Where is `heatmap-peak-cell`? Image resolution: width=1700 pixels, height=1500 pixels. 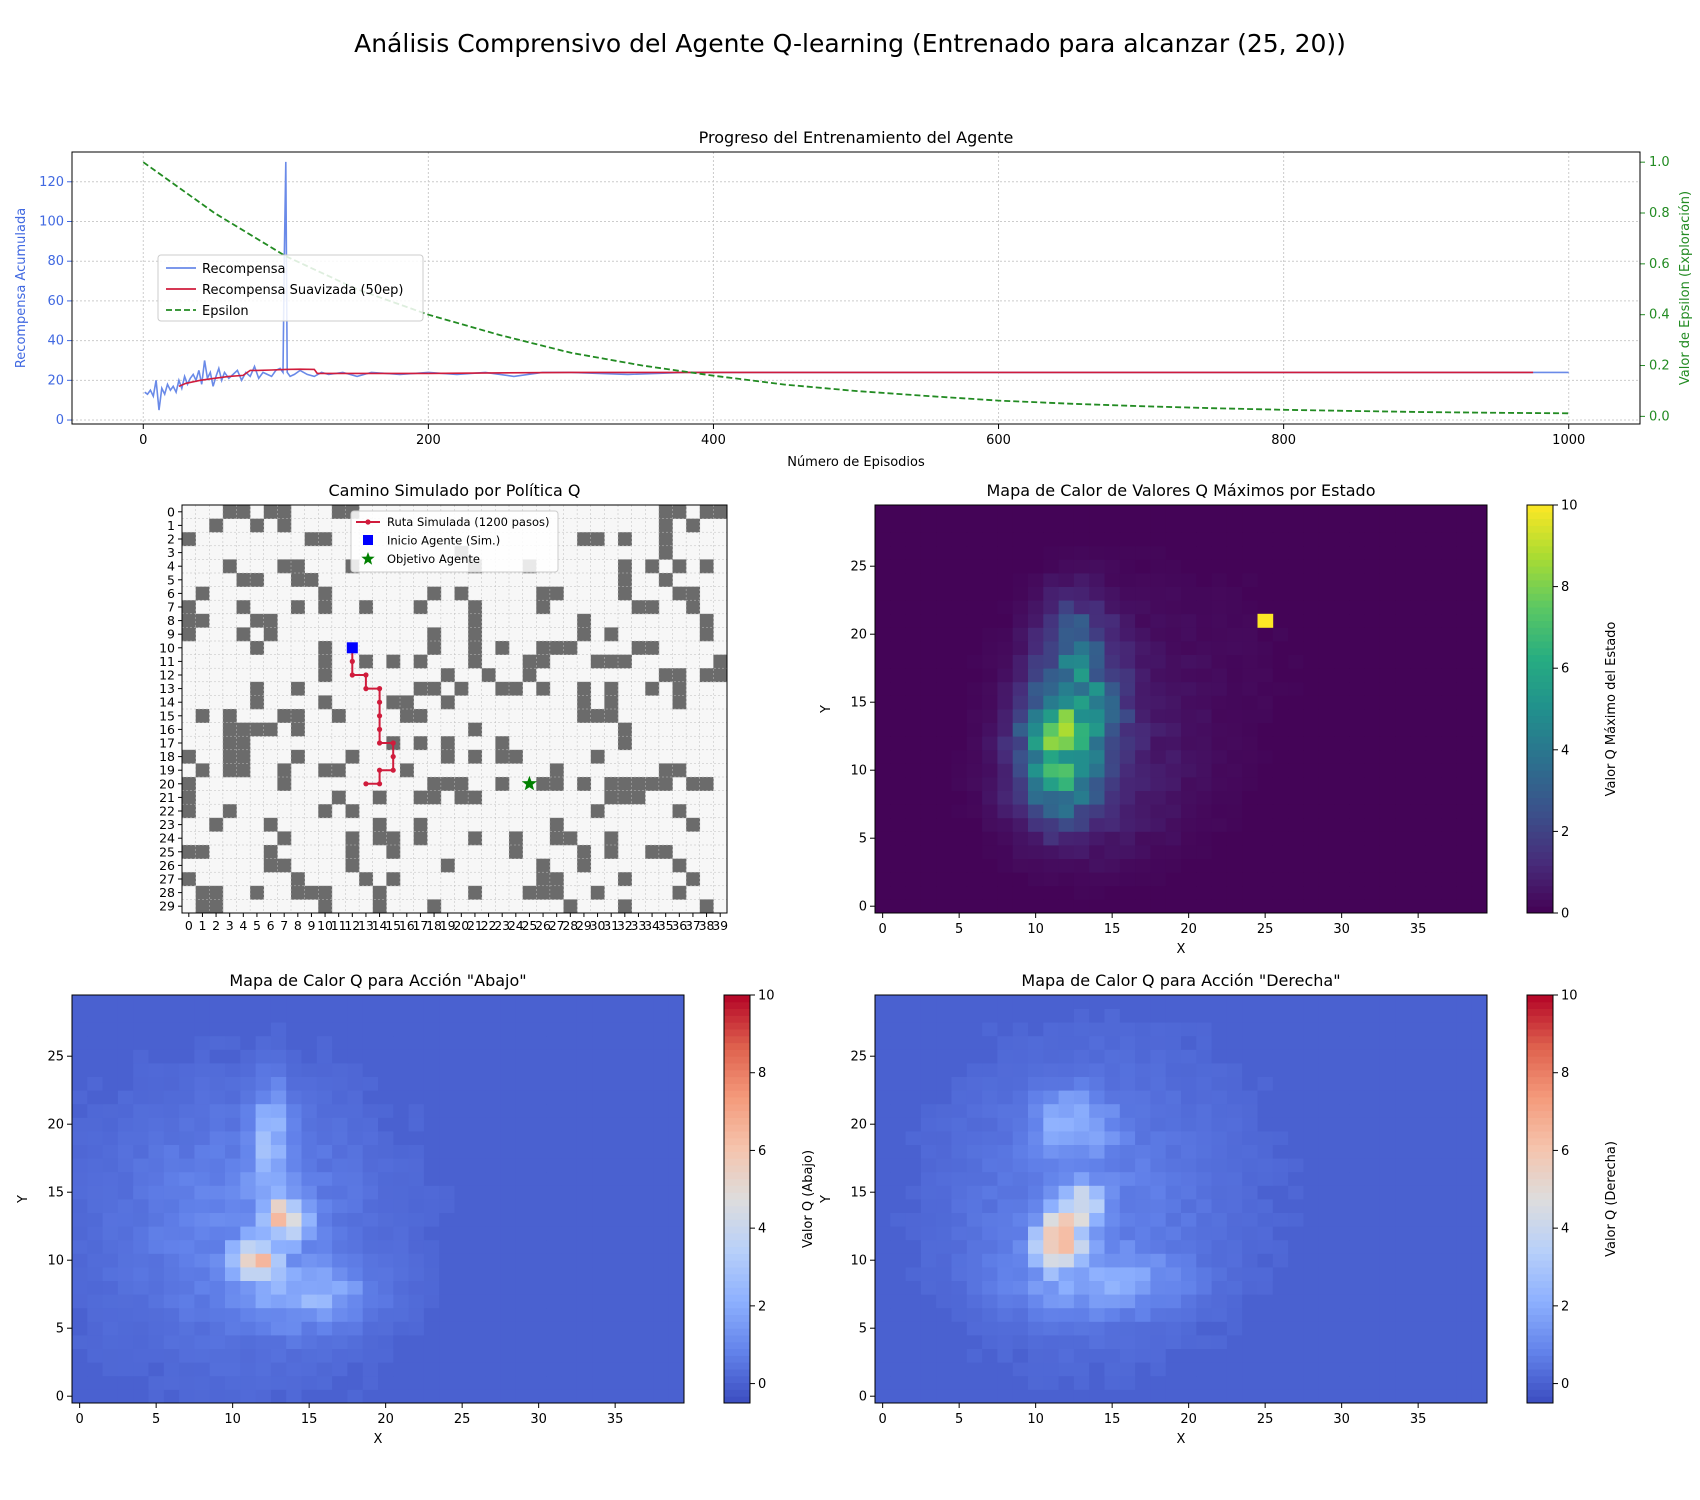
heatmap-peak-cell is located at coordinates (1265, 620).